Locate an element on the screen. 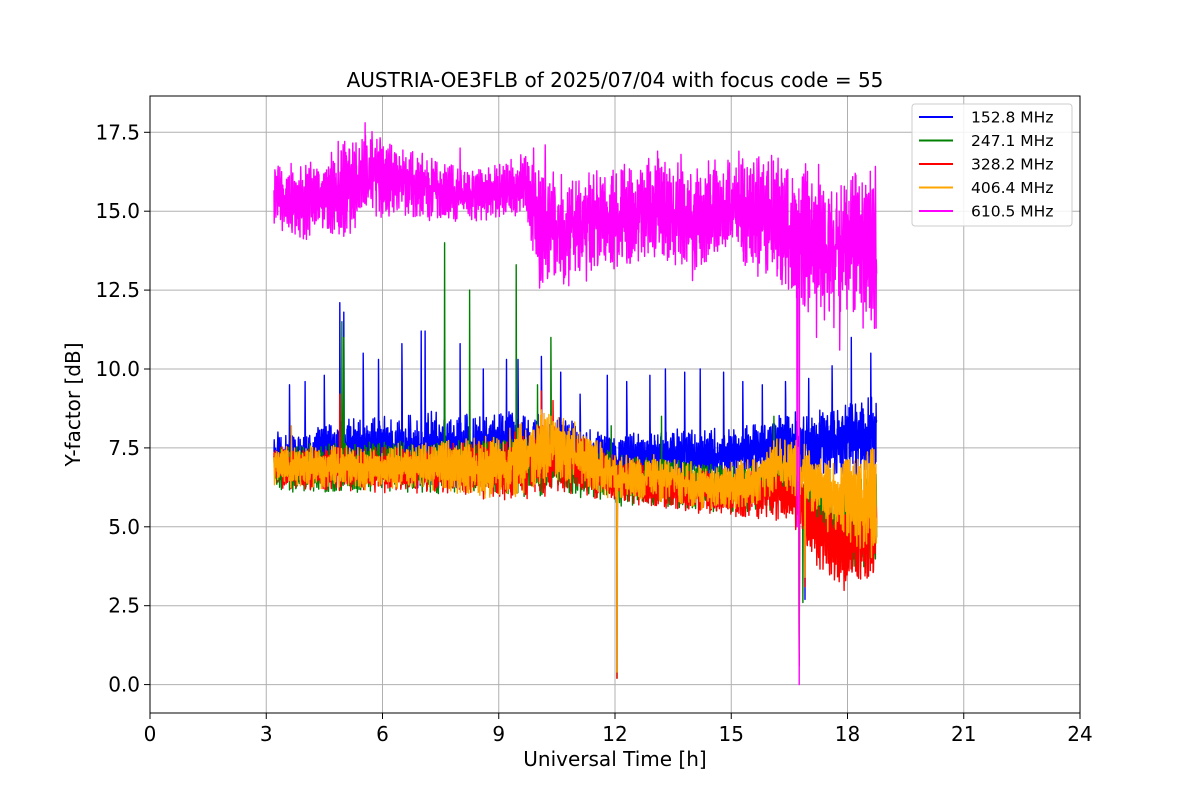 The image size is (1200, 800). legend-label: 247.1 MHz is located at coordinates (1012, 141).